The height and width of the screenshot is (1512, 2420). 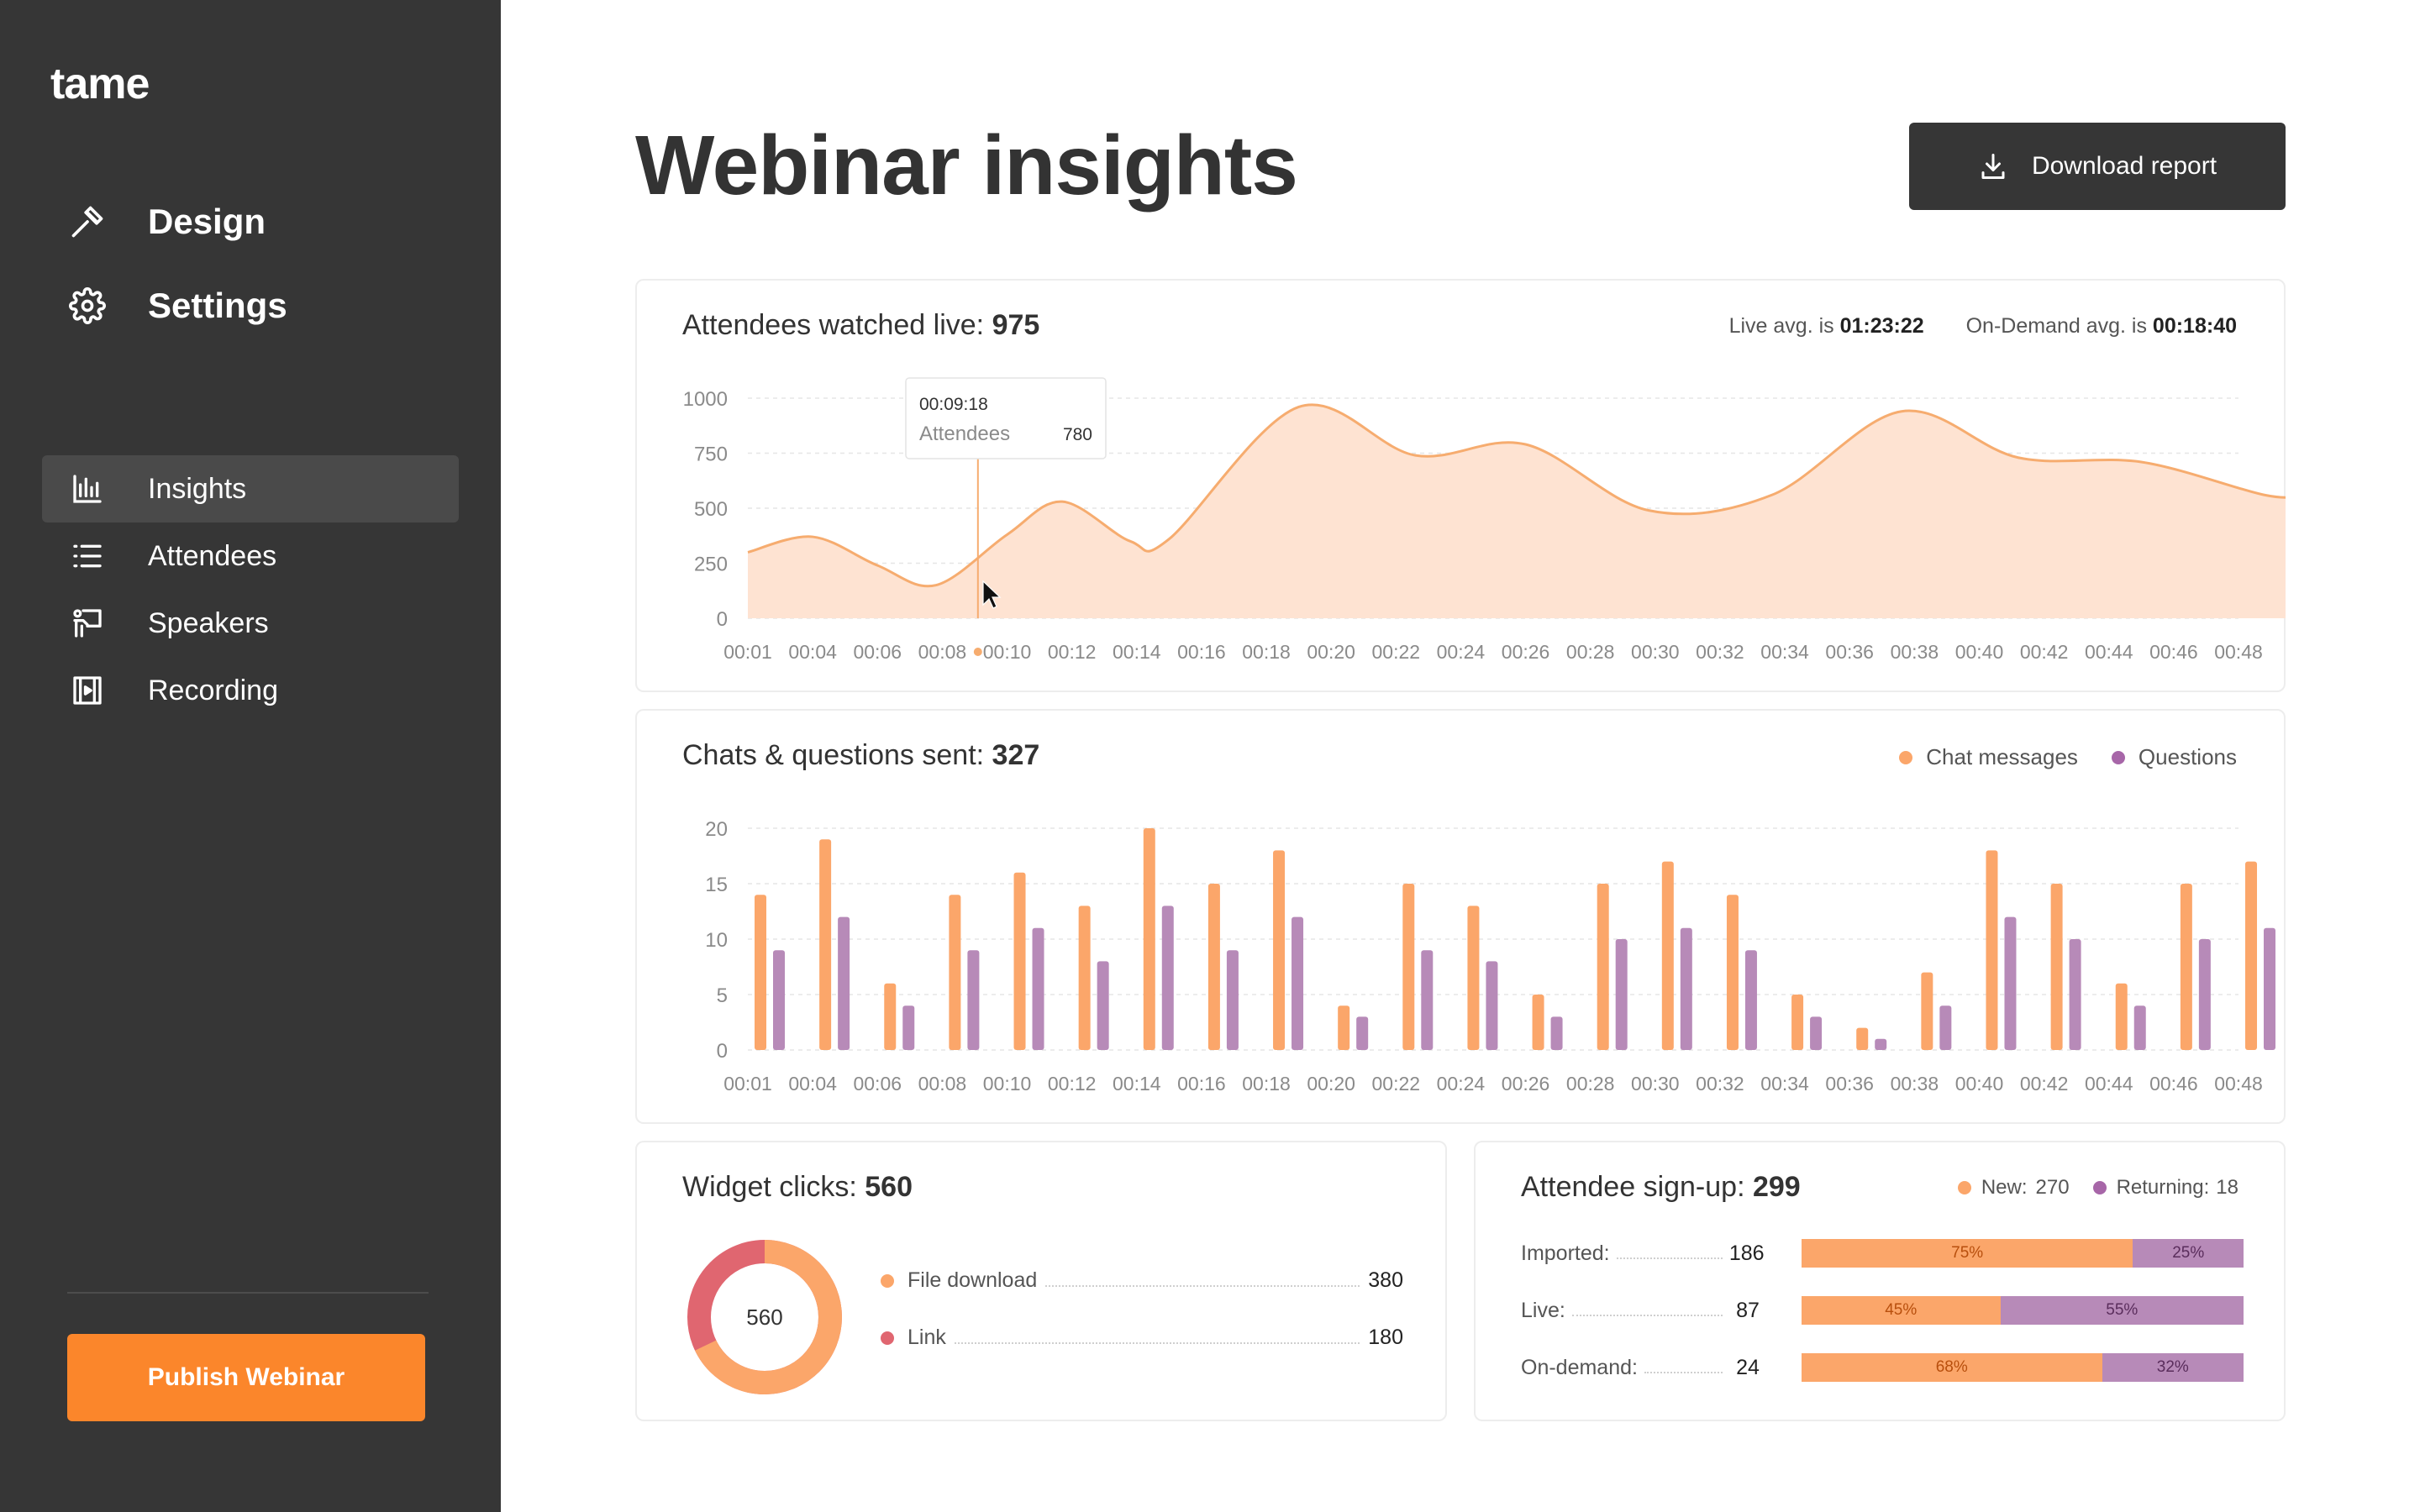 I want to click on y-tick-label: 0, so click(x=722, y=1051).